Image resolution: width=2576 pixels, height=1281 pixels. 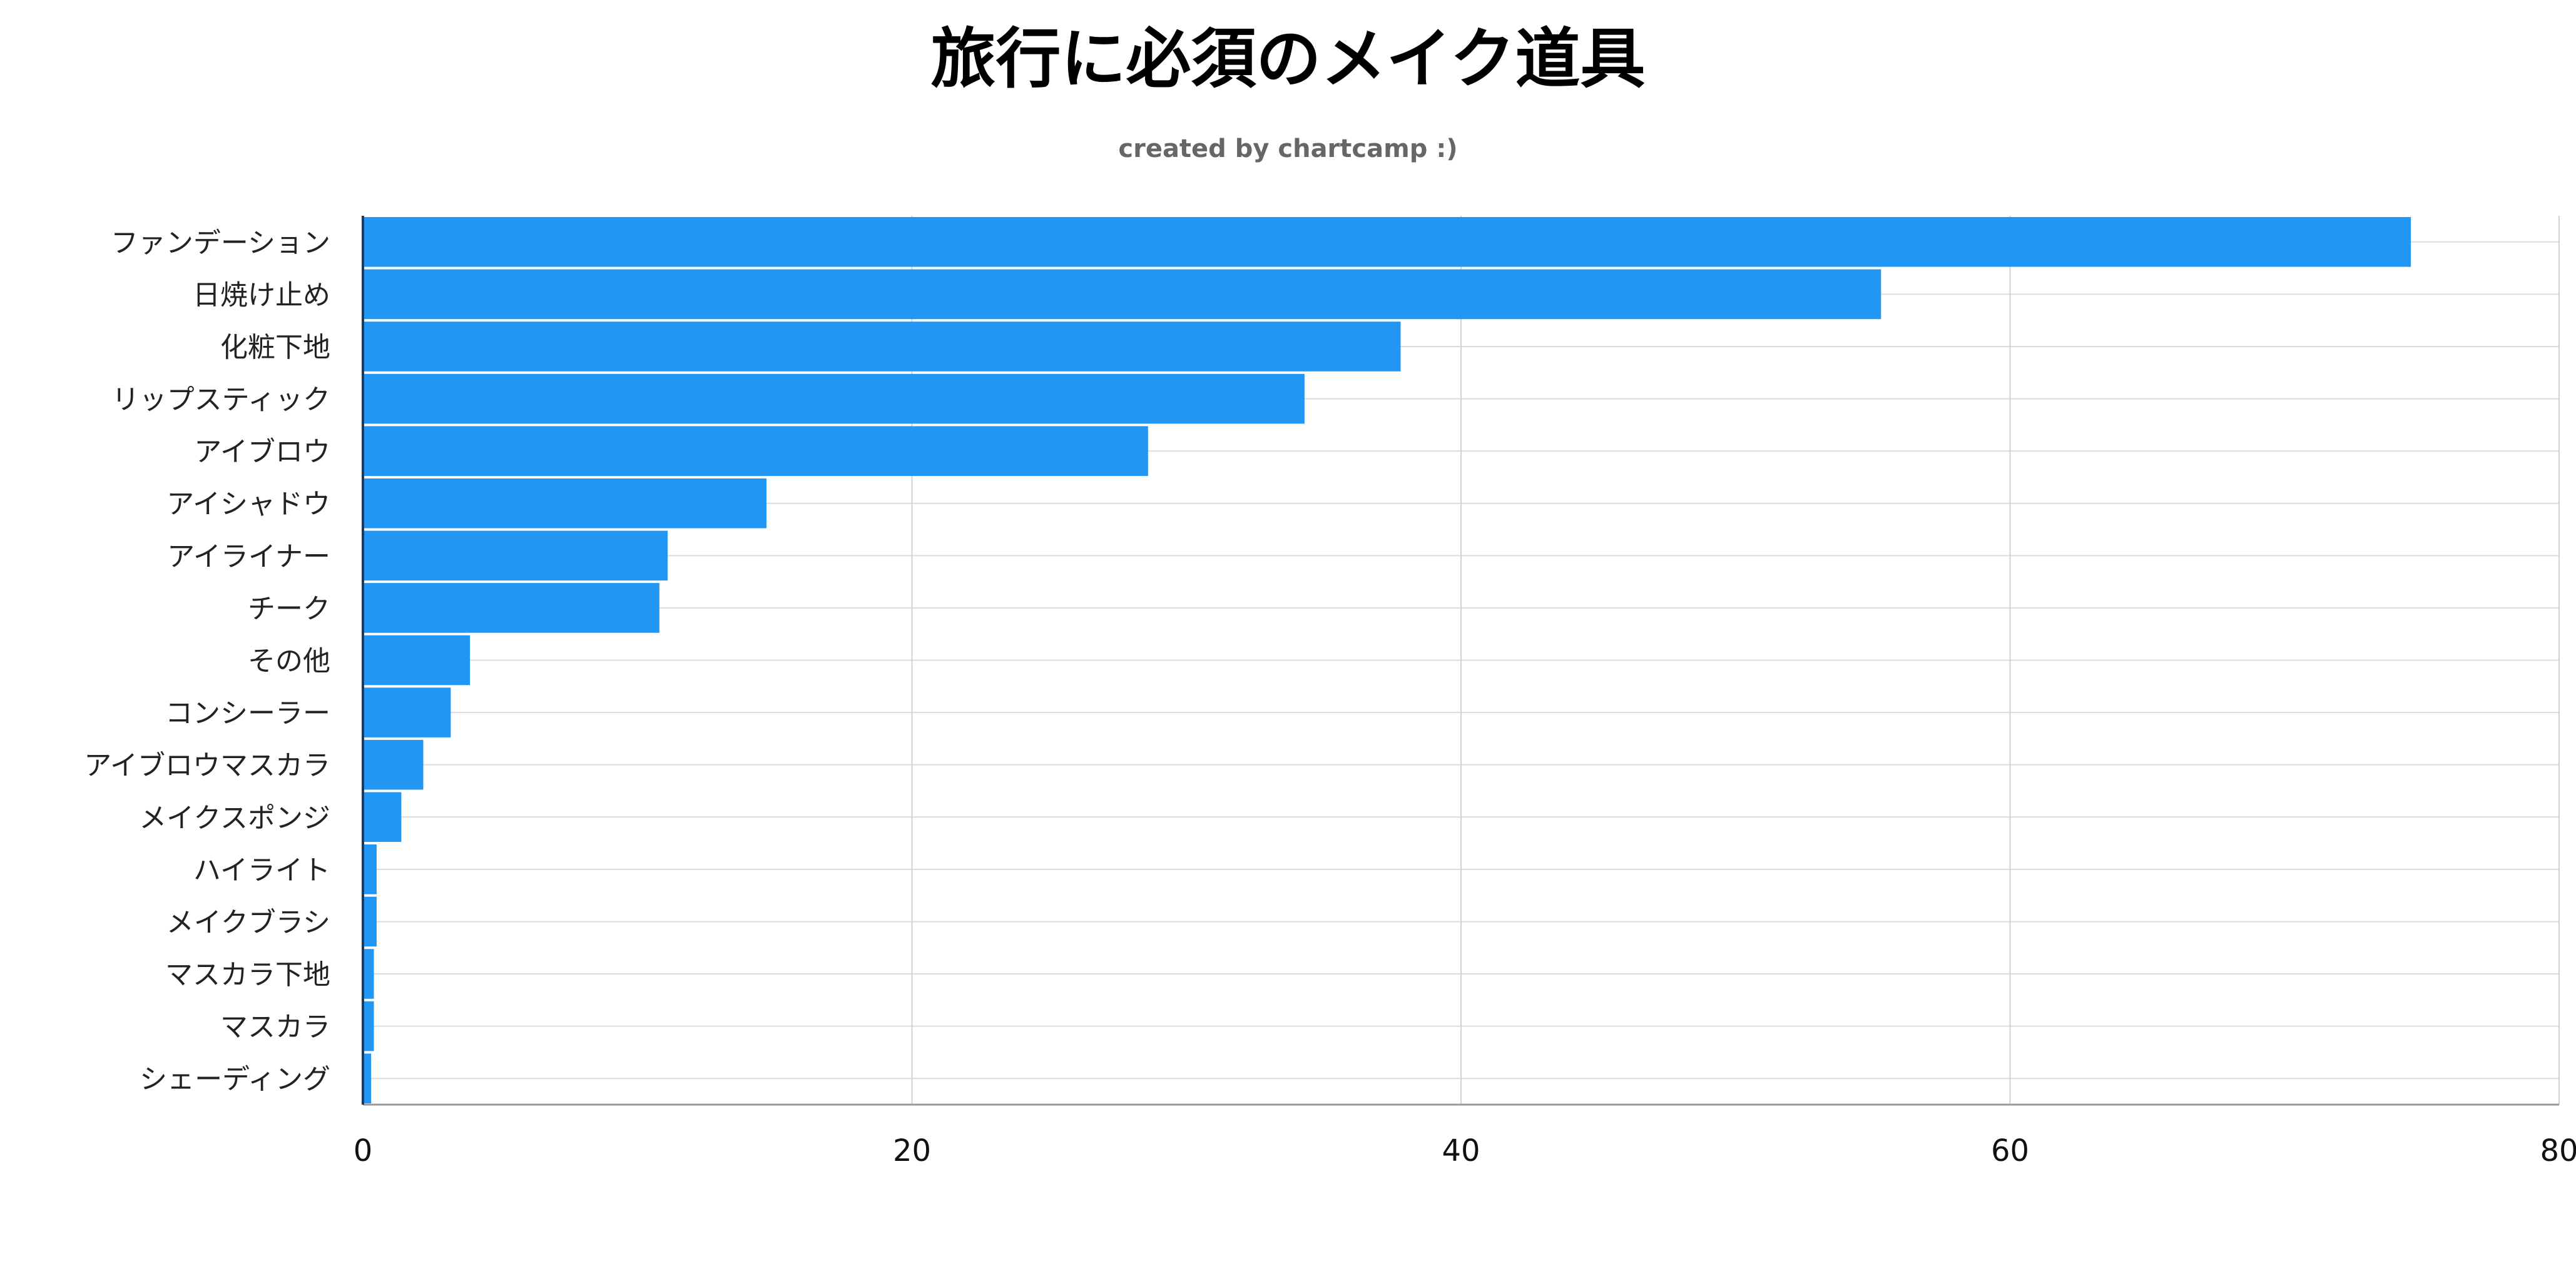 I want to click on category-label: 化粧下地, so click(x=275, y=348).